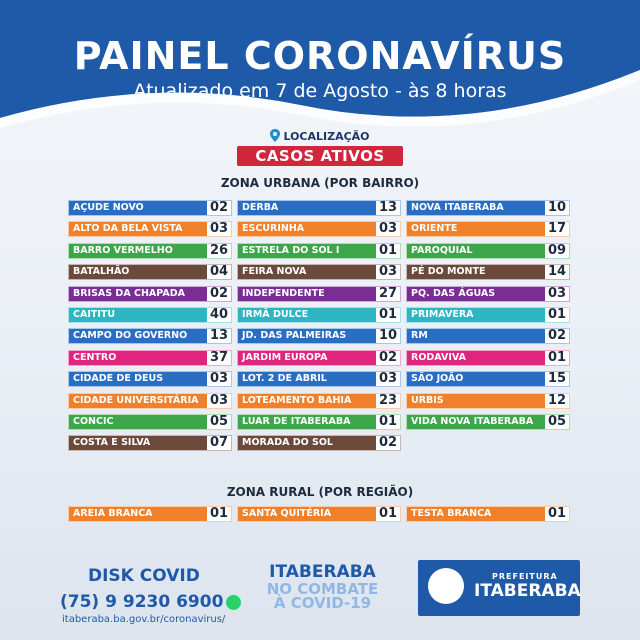  I want to click on case-count: 04, so click(219, 272).